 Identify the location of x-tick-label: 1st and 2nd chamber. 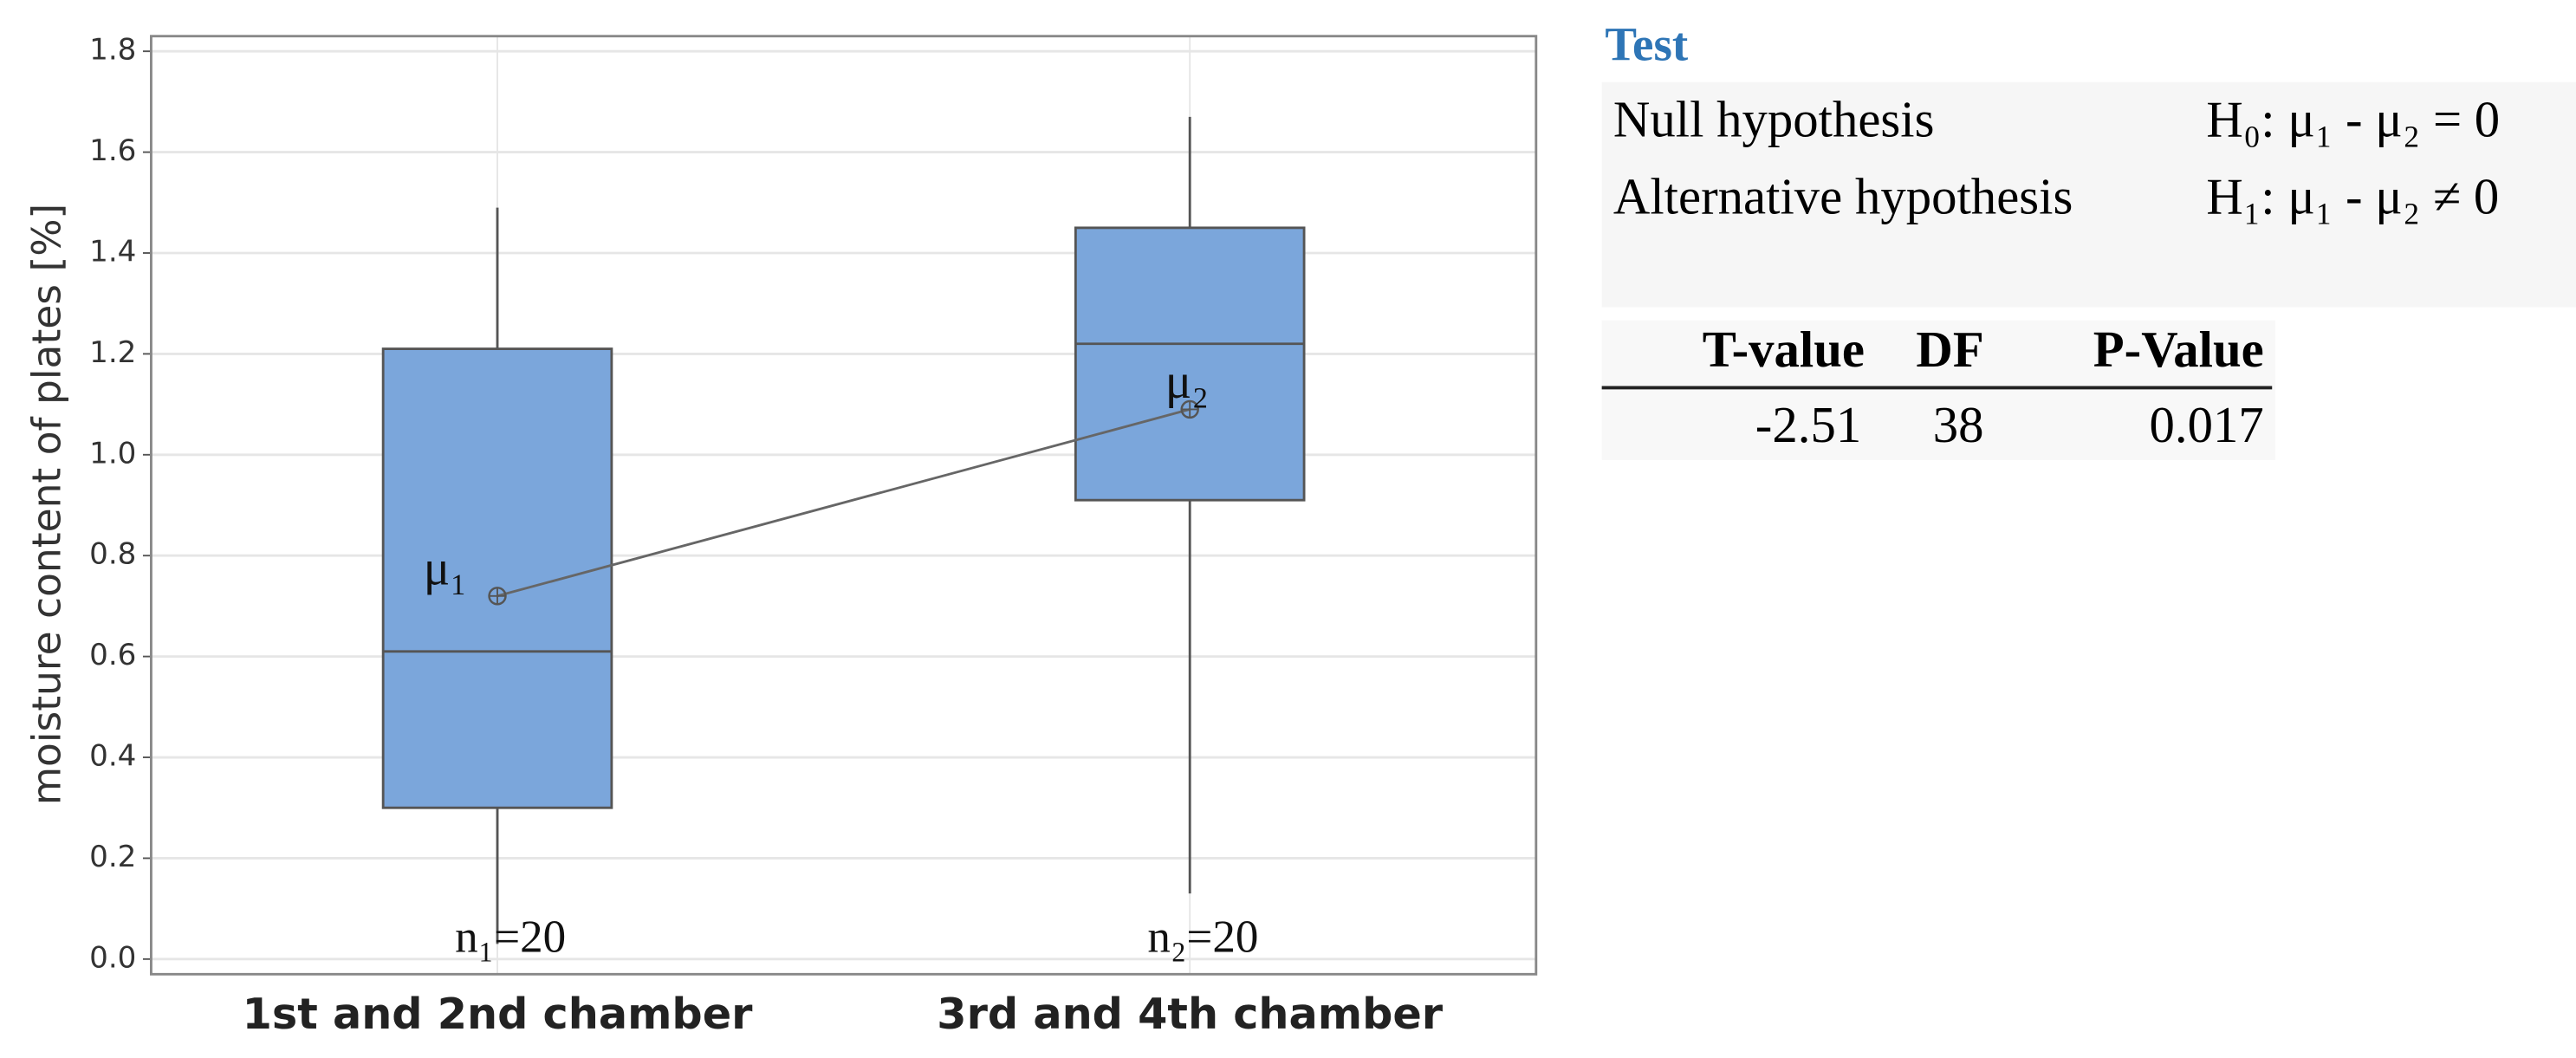
(499, 1014).